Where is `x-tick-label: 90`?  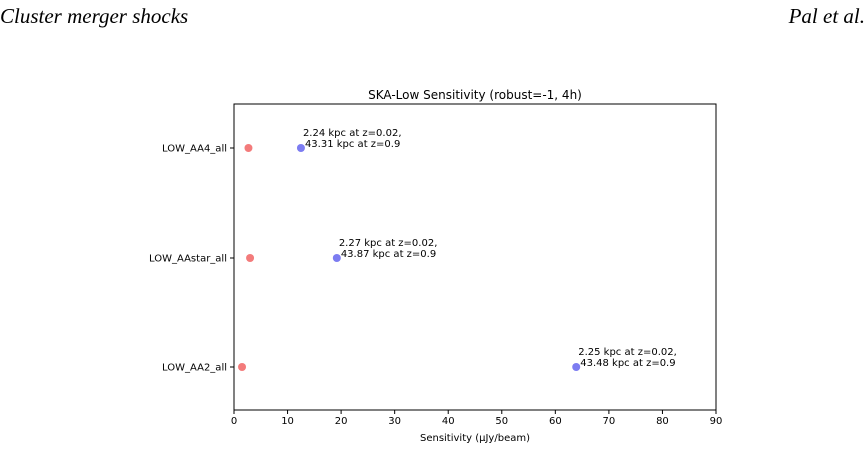
x-tick-label: 90 is located at coordinates (716, 421).